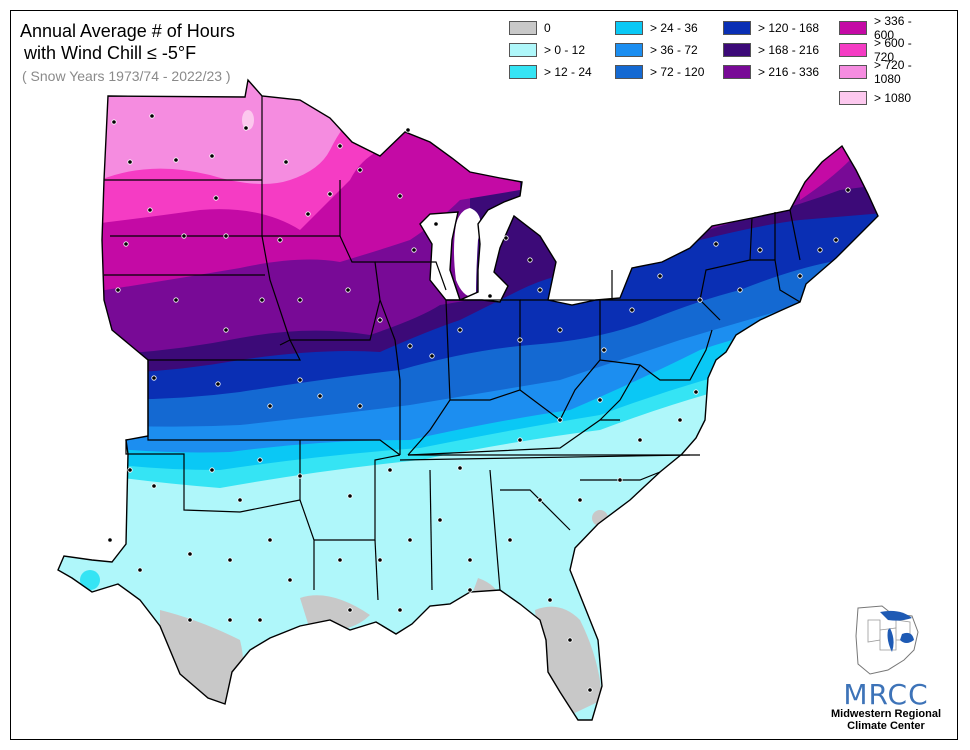 Image resolution: width=970 pixels, height=750 pixels. Describe the element at coordinates (789, 72) in the screenshot. I see `legend-label: > 216 - 336` at that location.